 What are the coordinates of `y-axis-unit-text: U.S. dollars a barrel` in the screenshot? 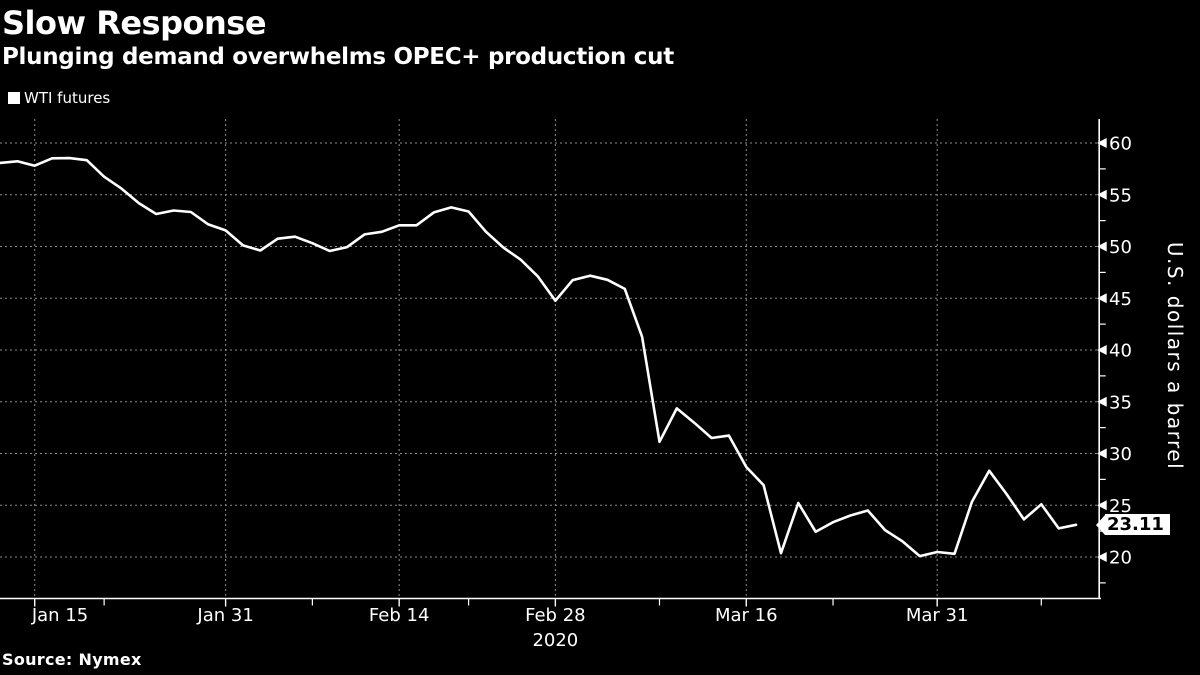 It's located at (1175, 356).